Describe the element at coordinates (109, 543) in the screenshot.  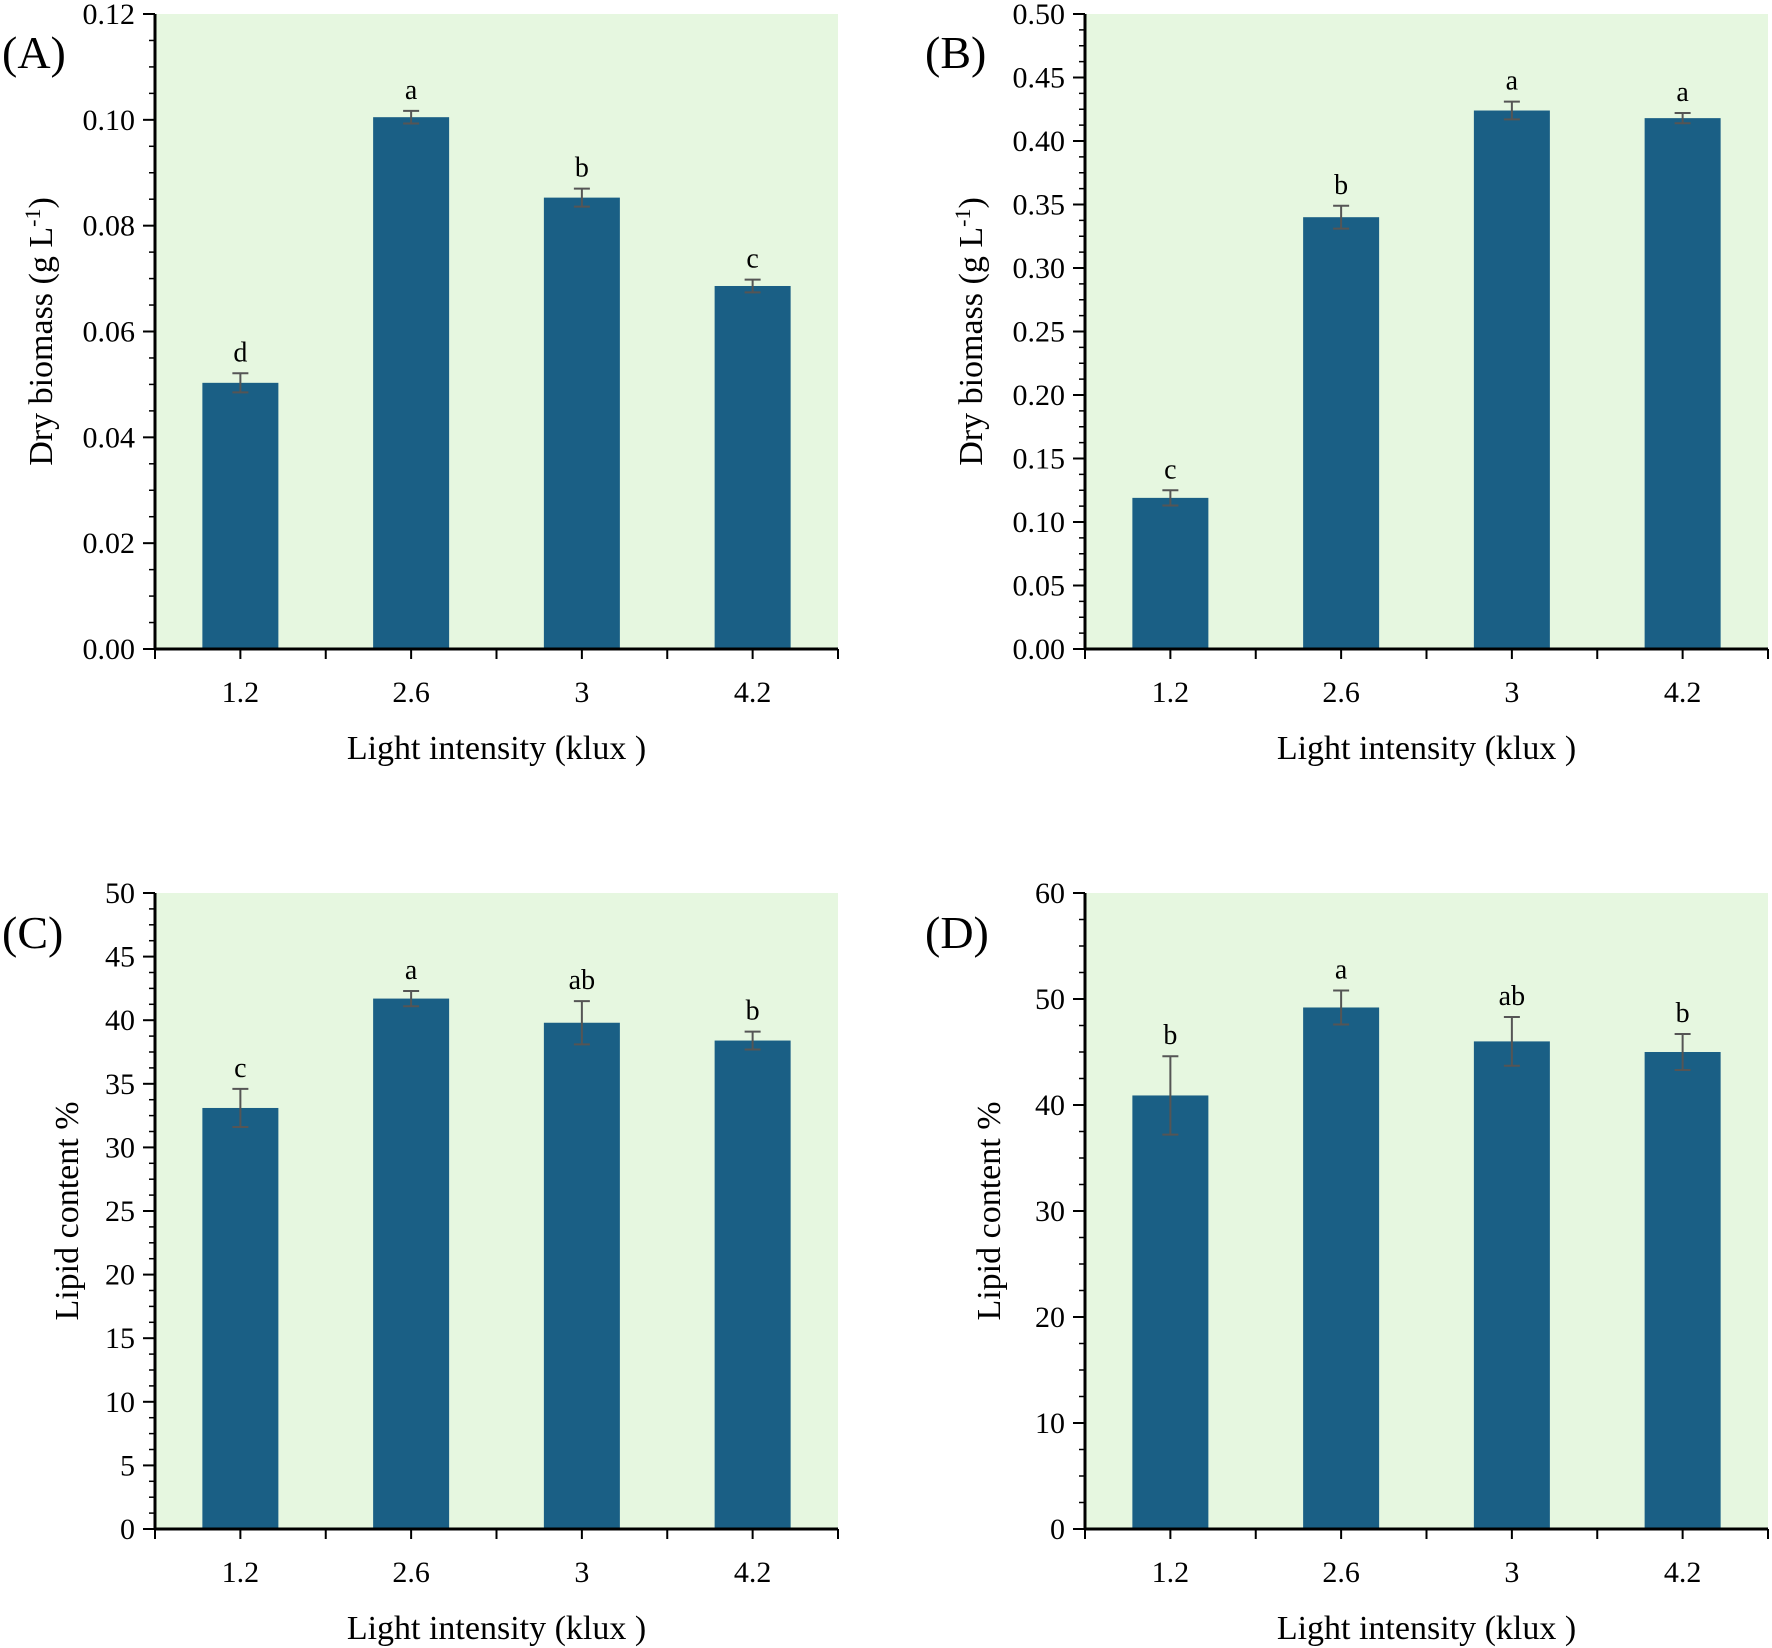
I see `y-tick-label: 0.02` at that location.